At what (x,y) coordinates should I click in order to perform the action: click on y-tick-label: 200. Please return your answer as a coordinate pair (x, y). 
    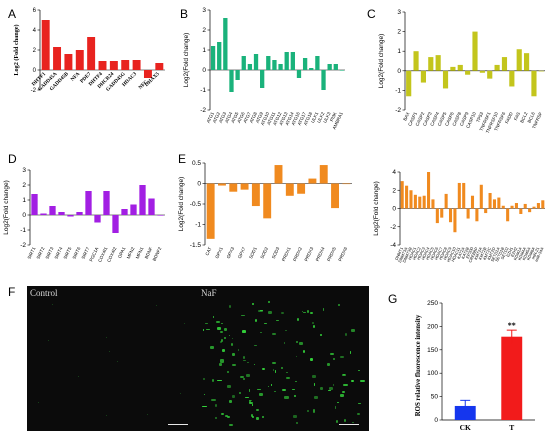
    Looking at the image, I should click on (432, 326).